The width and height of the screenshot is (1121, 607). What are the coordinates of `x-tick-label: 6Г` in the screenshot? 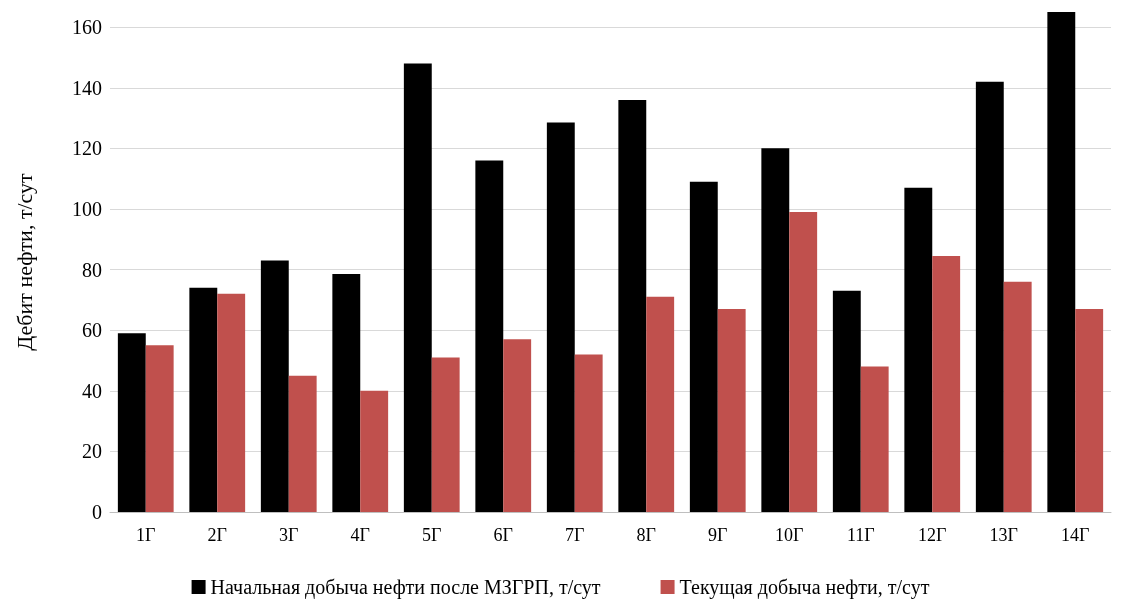 It's located at (503, 535).